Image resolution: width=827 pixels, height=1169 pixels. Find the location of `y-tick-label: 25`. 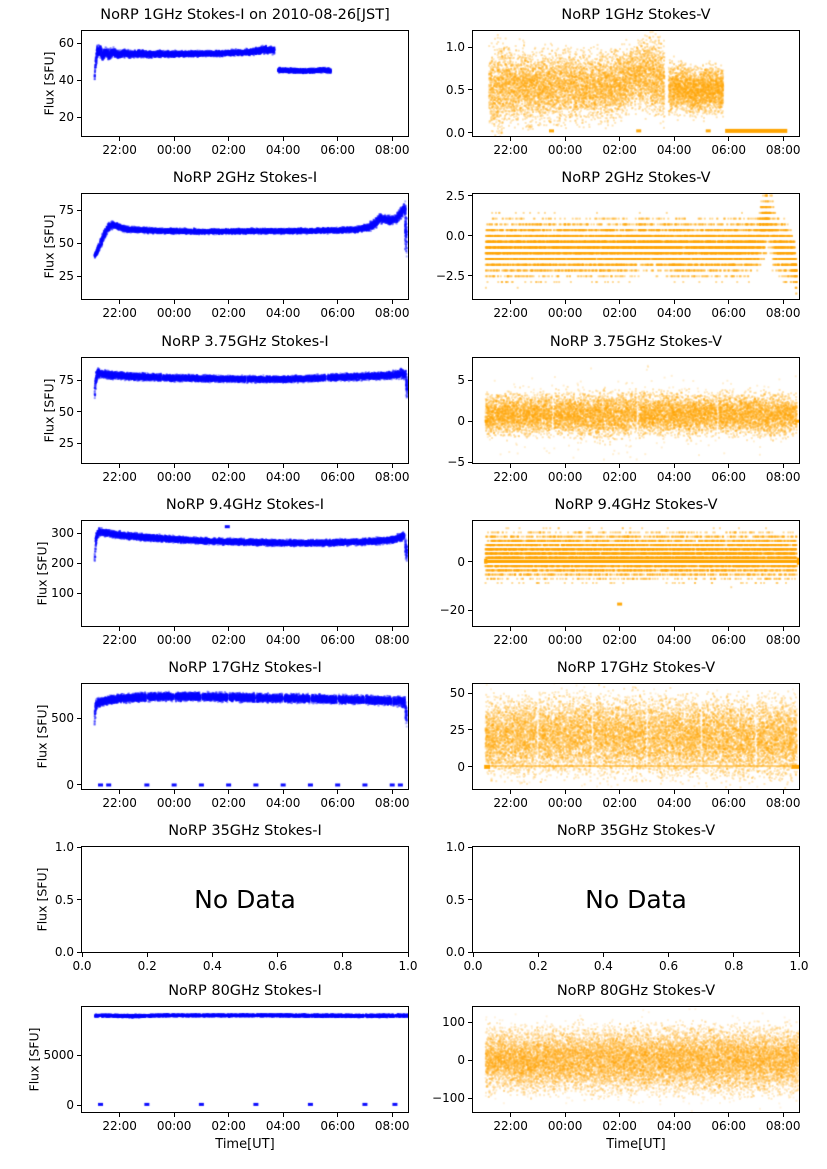

y-tick-label: 25 is located at coordinates (66, 276).